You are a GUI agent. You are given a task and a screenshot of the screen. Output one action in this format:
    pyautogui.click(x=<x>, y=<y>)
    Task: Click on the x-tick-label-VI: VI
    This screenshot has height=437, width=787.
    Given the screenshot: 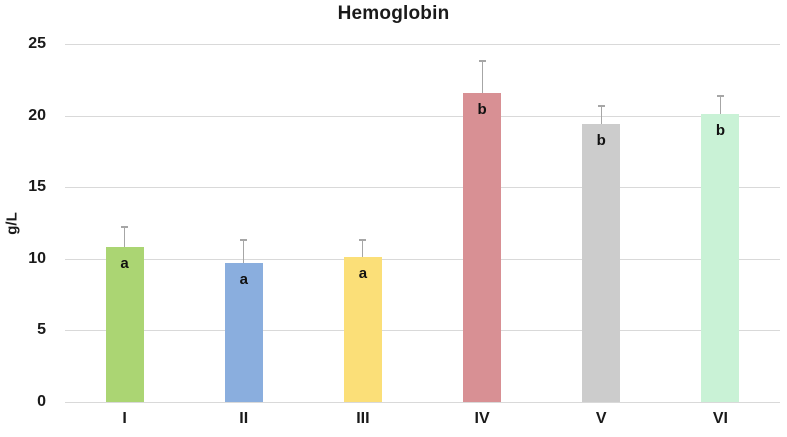 What is the action you would take?
    pyautogui.click(x=720, y=418)
    